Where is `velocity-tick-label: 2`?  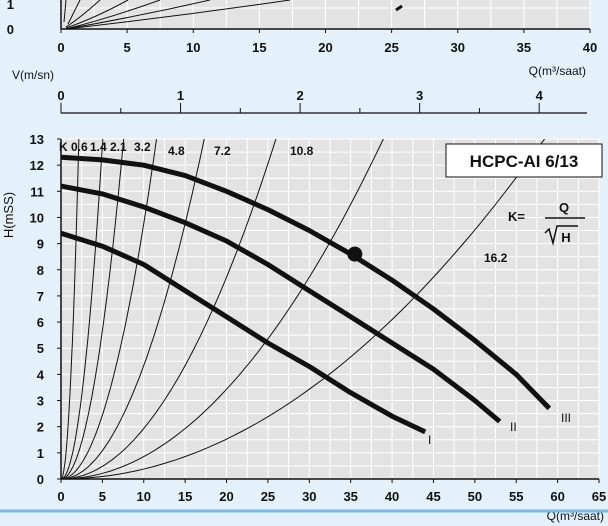
velocity-tick-label: 2 is located at coordinates (299, 95).